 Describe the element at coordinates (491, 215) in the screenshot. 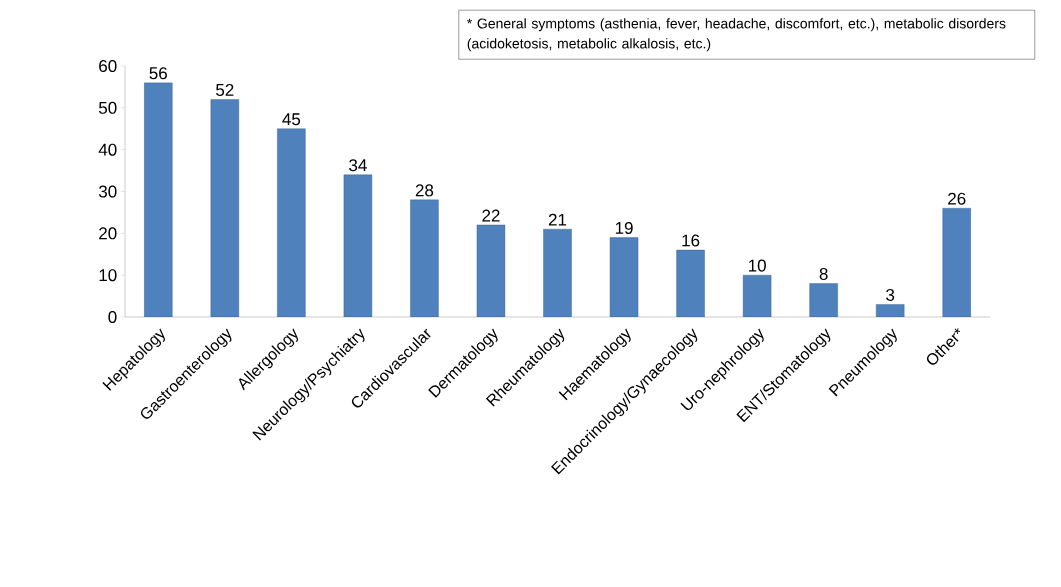

I see `data-label: 22` at that location.